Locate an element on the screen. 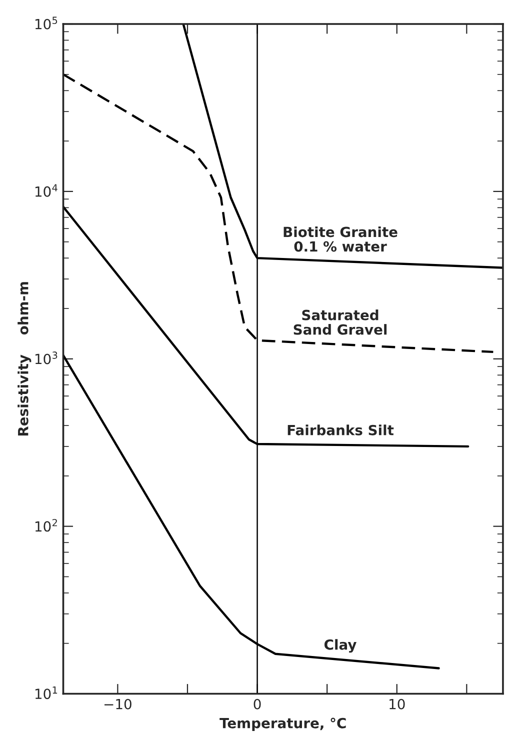  x-axis-title: Temperature, °C is located at coordinates (283, 725).